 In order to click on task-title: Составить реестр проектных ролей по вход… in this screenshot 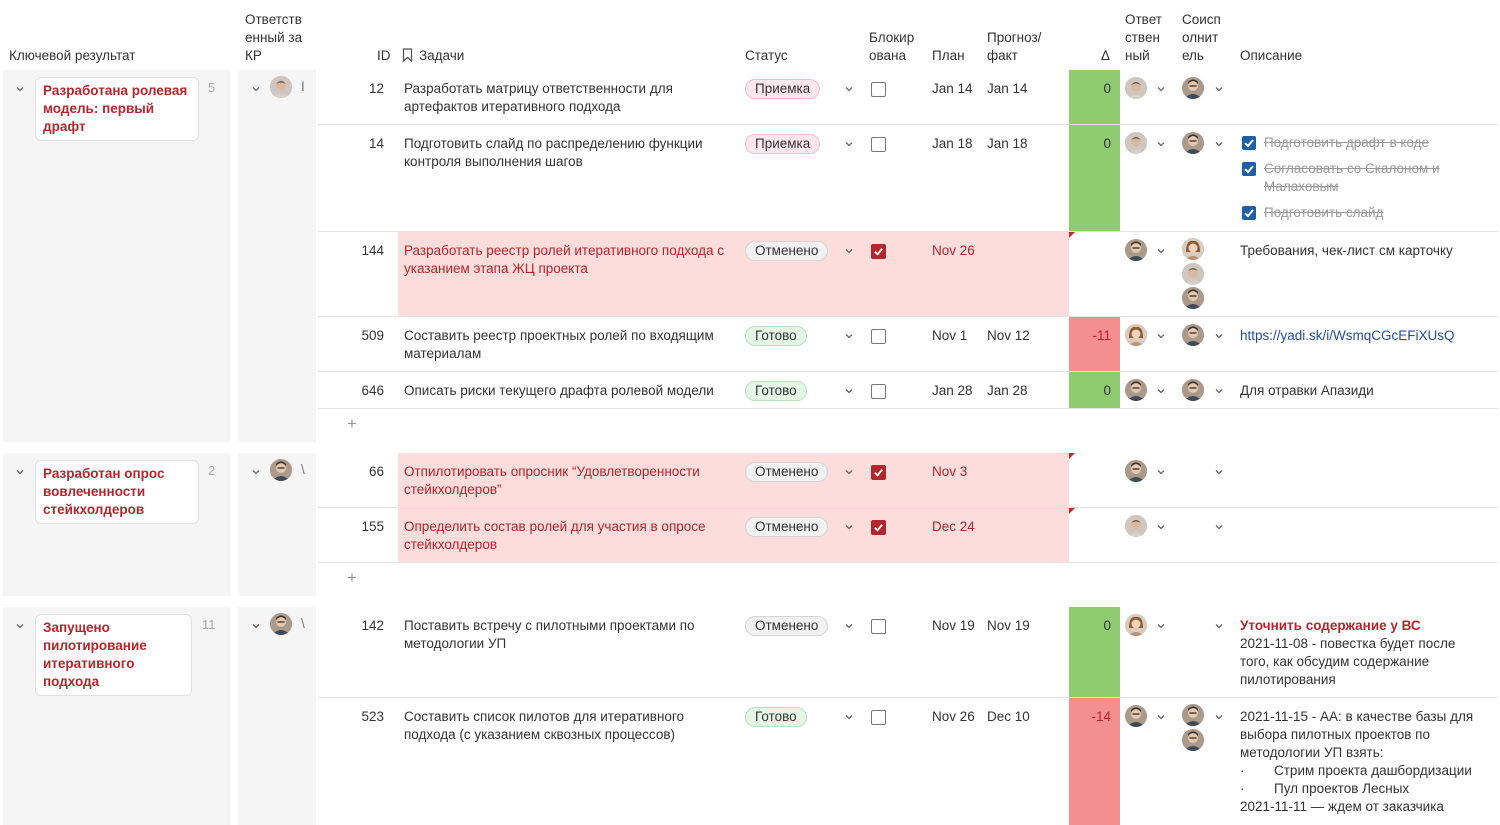, I will do `click(571, 345)`.